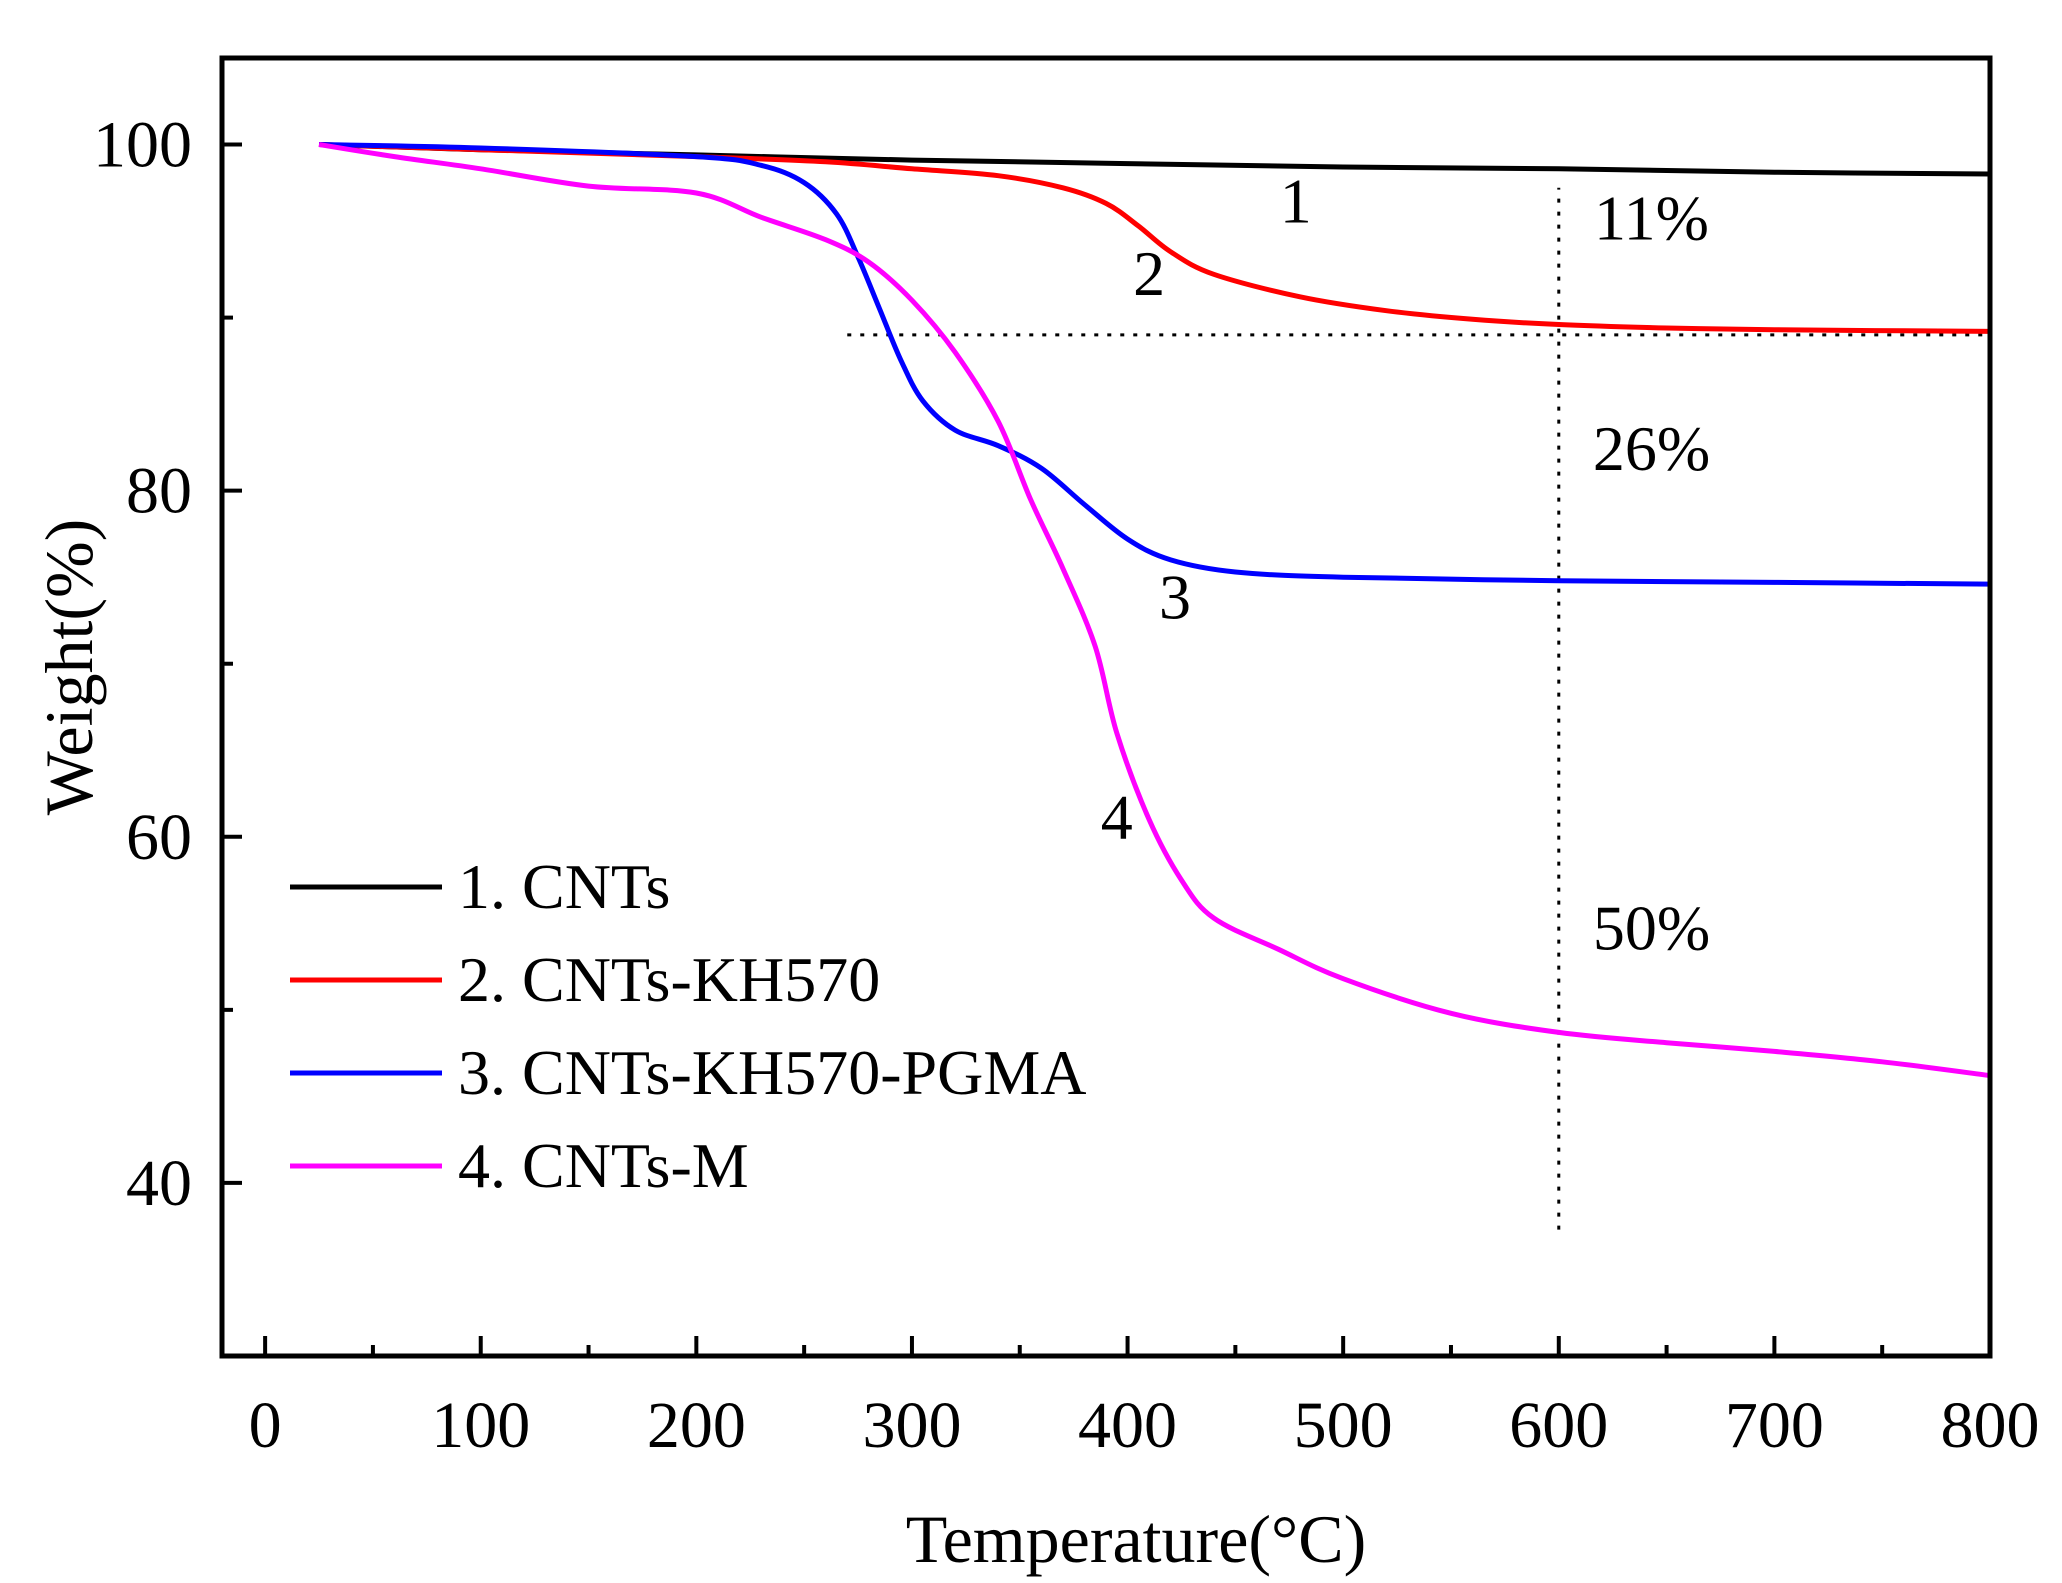  What do you see at coordinates (1990, 1425) in the screenshot?
I see `x-tick-label: 800` at bounding box center [1990, 1425].